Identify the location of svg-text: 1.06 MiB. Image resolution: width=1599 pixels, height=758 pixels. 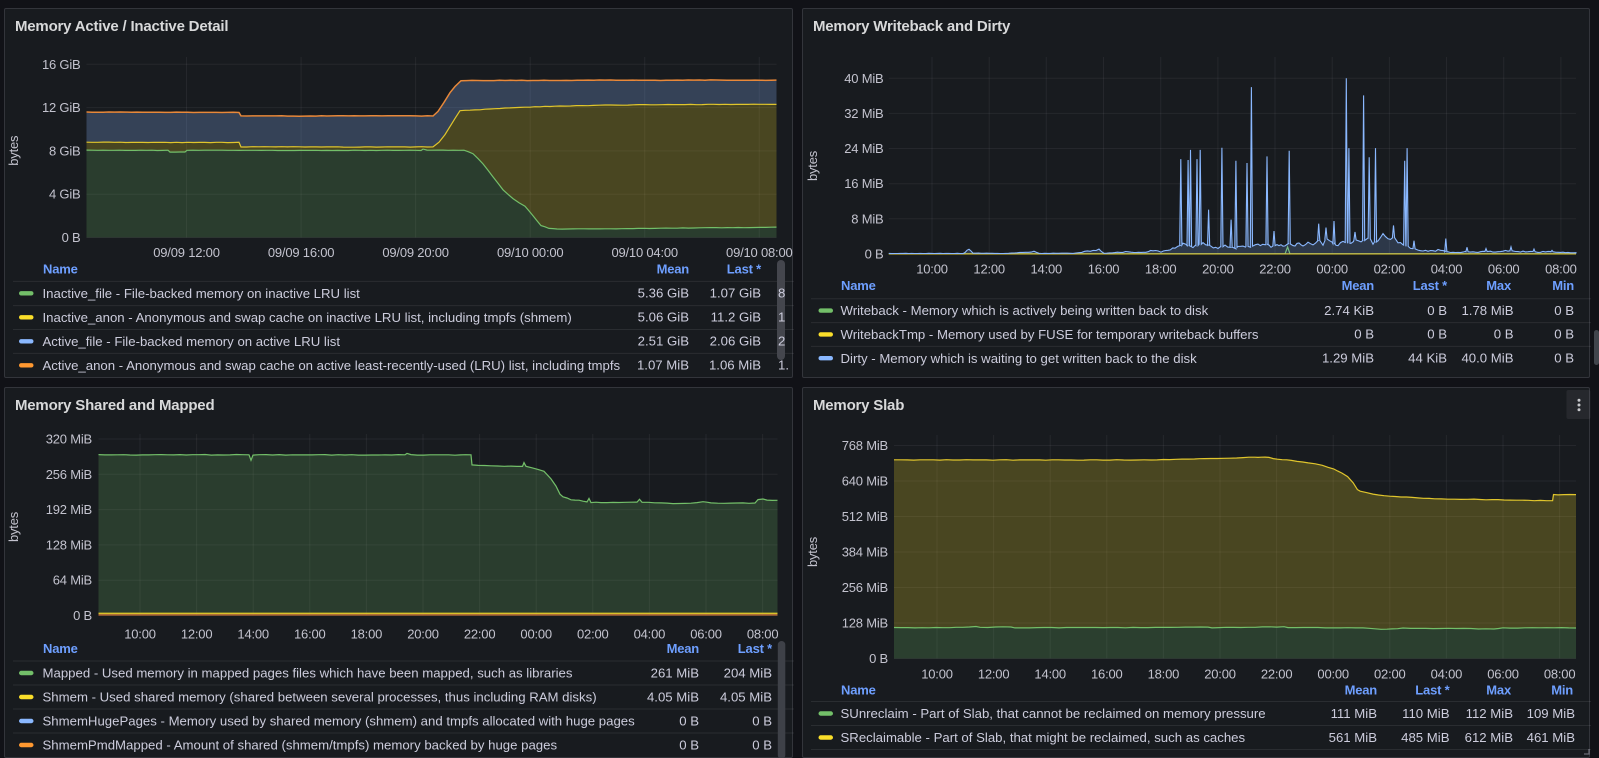
(735, 365).